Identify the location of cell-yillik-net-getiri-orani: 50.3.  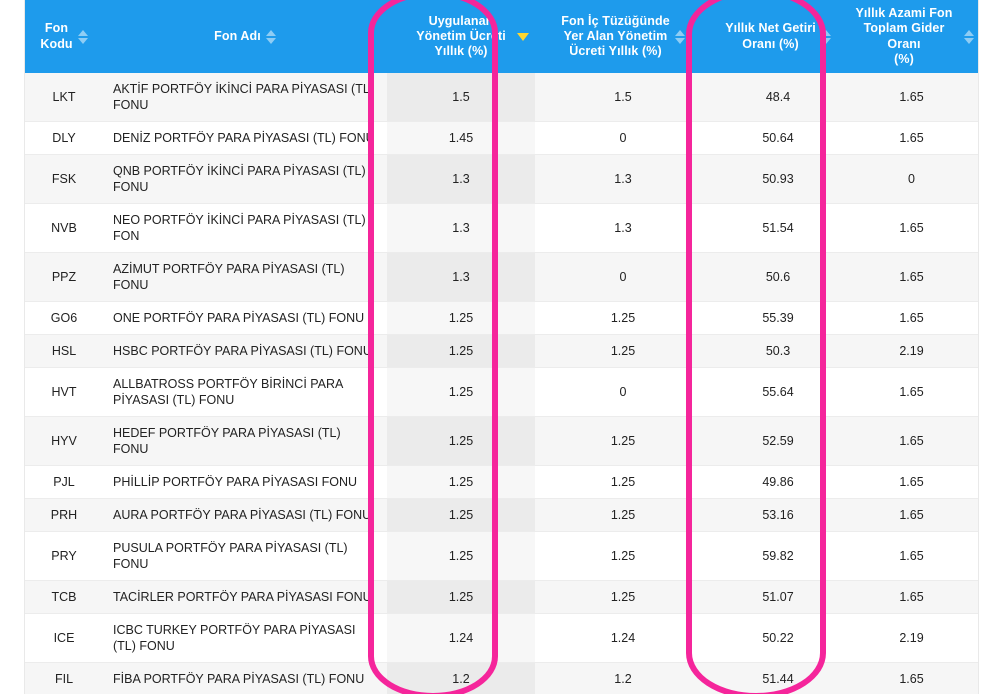
(778, 351).